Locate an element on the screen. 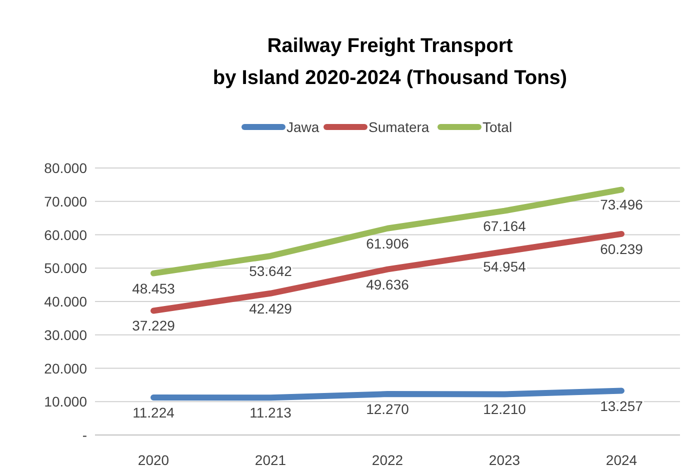  y-tick-label: 40.000 is located at coordinates (66, 302).